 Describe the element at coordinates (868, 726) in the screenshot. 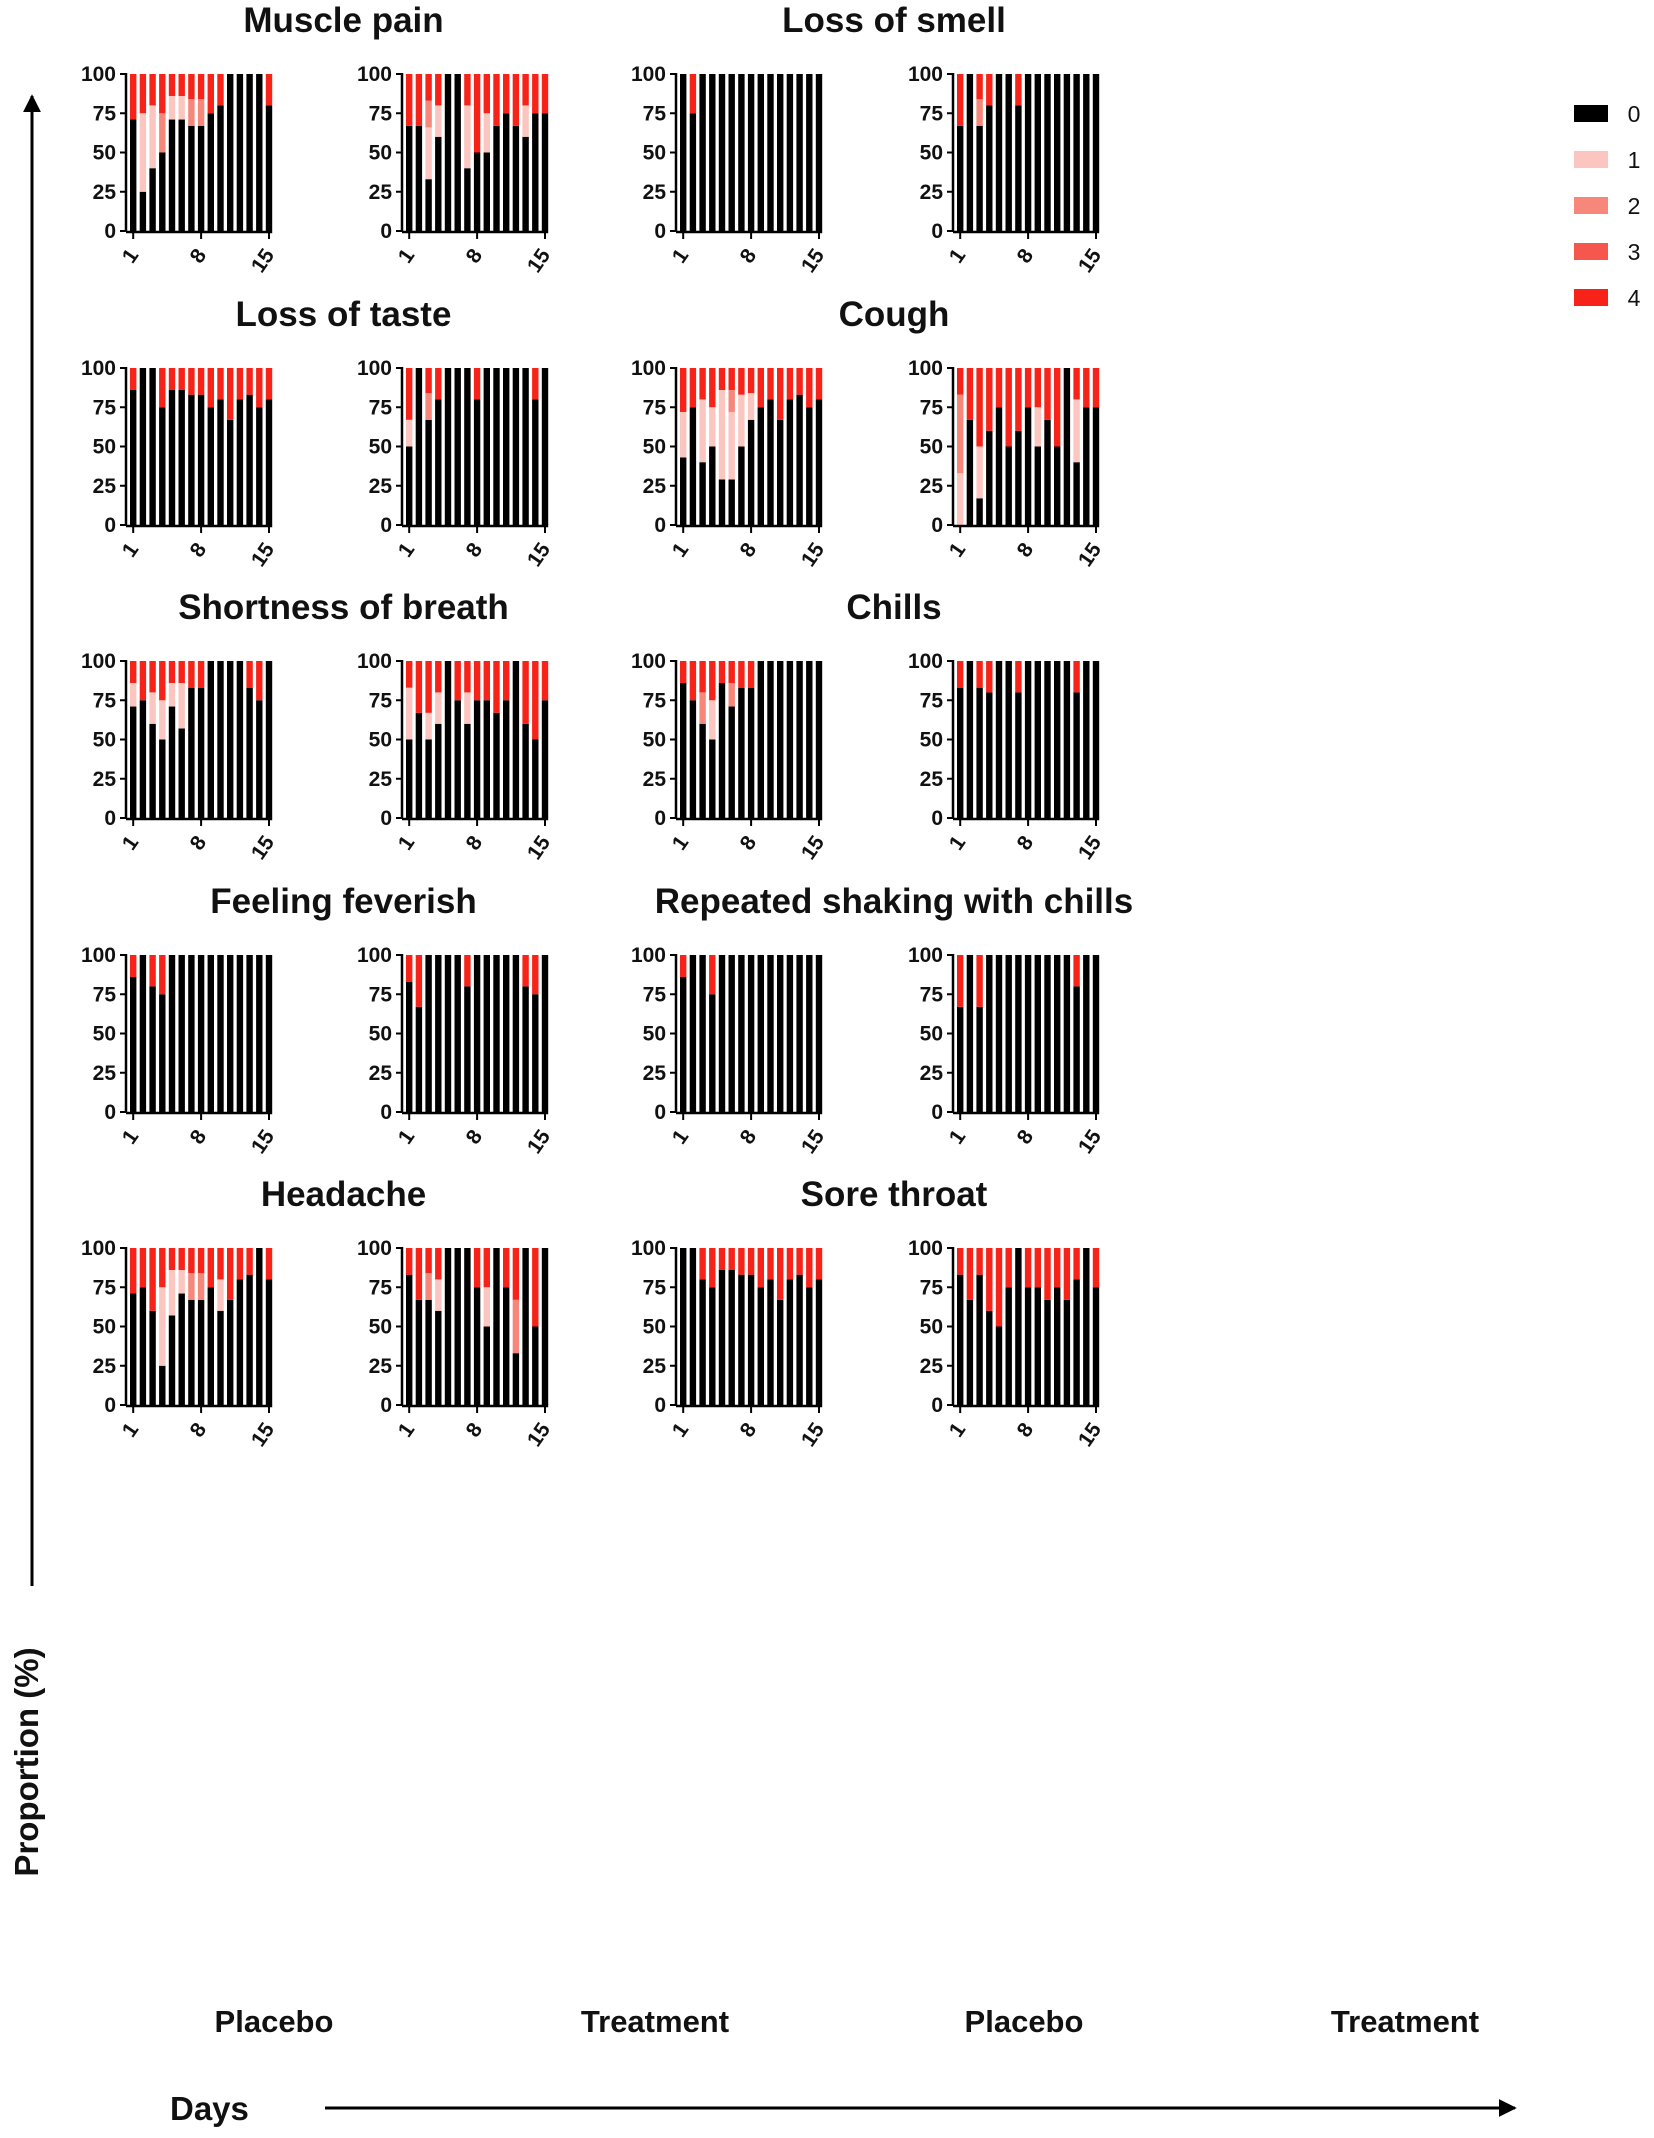

I see `panel-chills: Chills 0 25 50 75 100 1 8 15 0 25 50 75 100 1 8 15` at that location.